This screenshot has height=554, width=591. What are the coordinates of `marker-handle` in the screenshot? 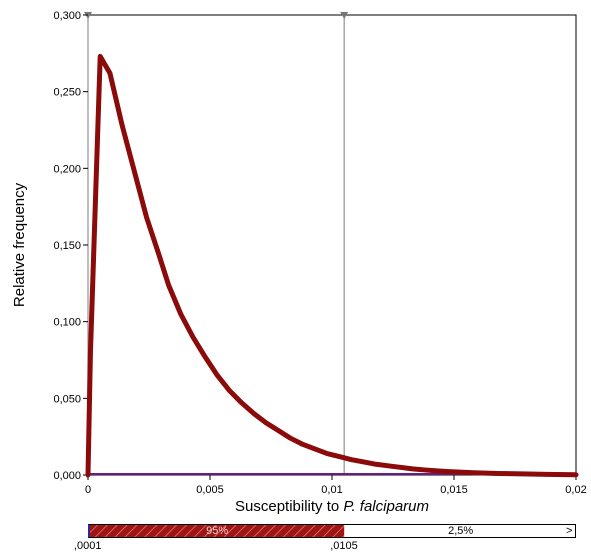 It's located at (344, 15).